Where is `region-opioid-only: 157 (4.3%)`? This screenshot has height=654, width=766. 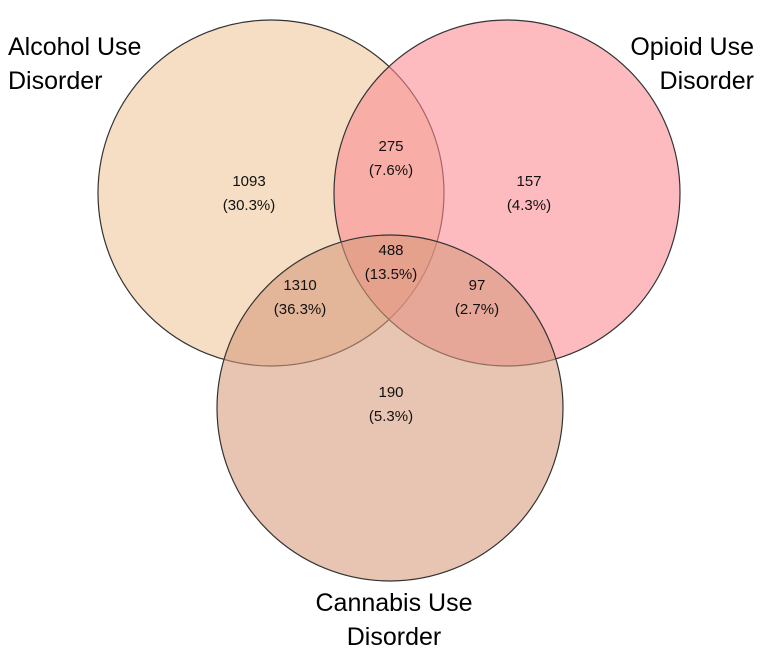
region-opioid-only: 157 (4.3%) is located at coordinates (529, 193).